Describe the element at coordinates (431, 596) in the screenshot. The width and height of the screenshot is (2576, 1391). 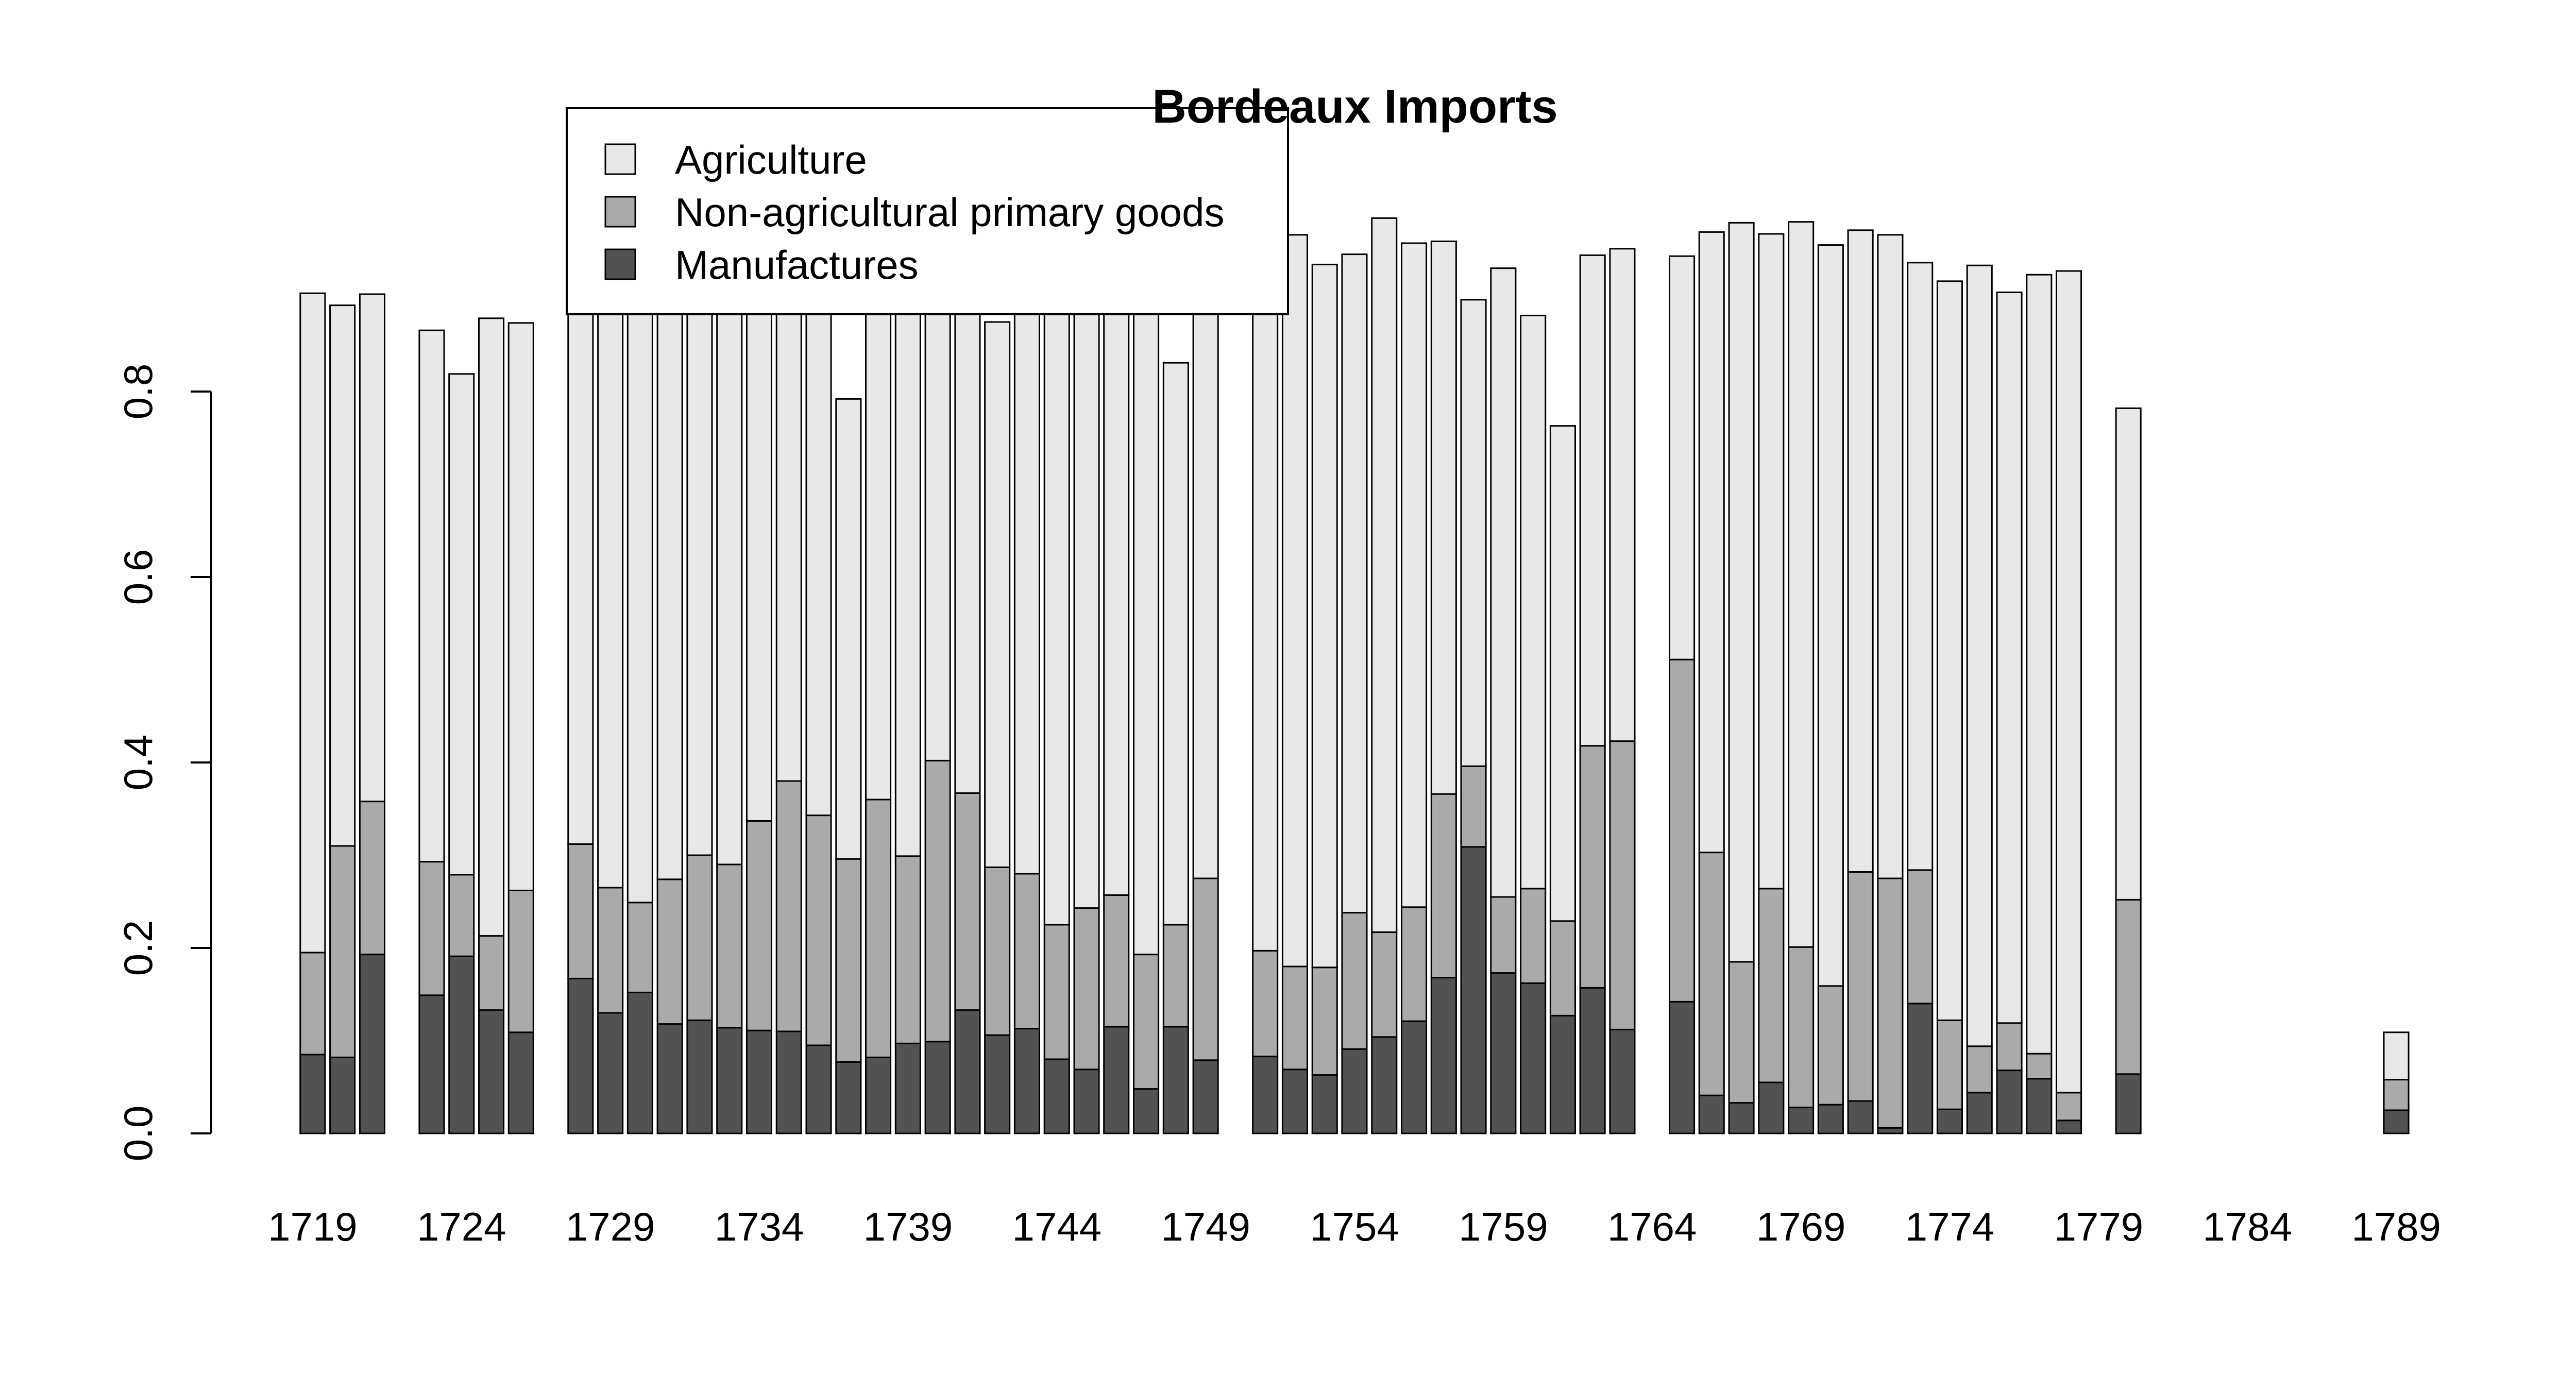
I see `bar-1723-agriculture` at that location.